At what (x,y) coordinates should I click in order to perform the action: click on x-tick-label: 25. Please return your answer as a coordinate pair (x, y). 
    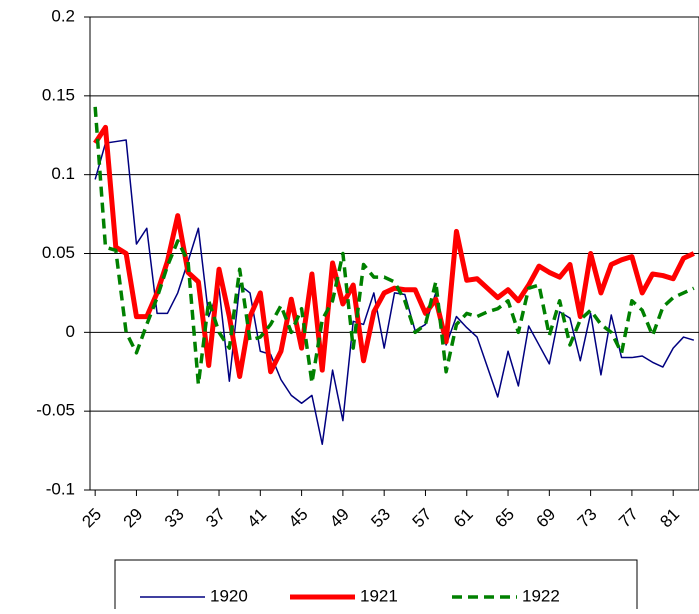
    Looking at the image, I should click on (91, 518).